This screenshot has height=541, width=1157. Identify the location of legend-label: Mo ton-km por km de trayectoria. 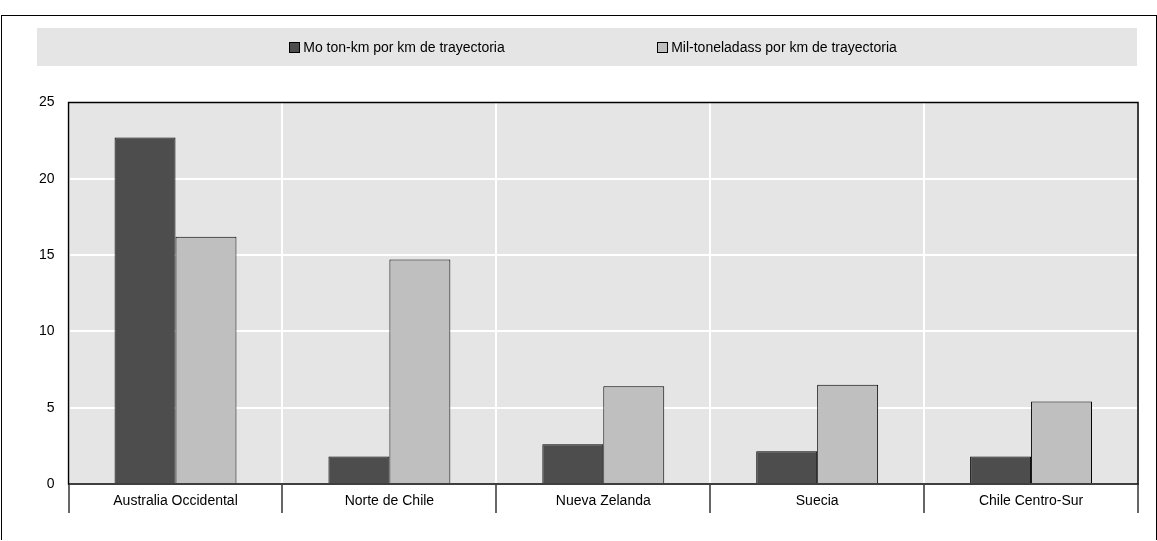
(404, 47).